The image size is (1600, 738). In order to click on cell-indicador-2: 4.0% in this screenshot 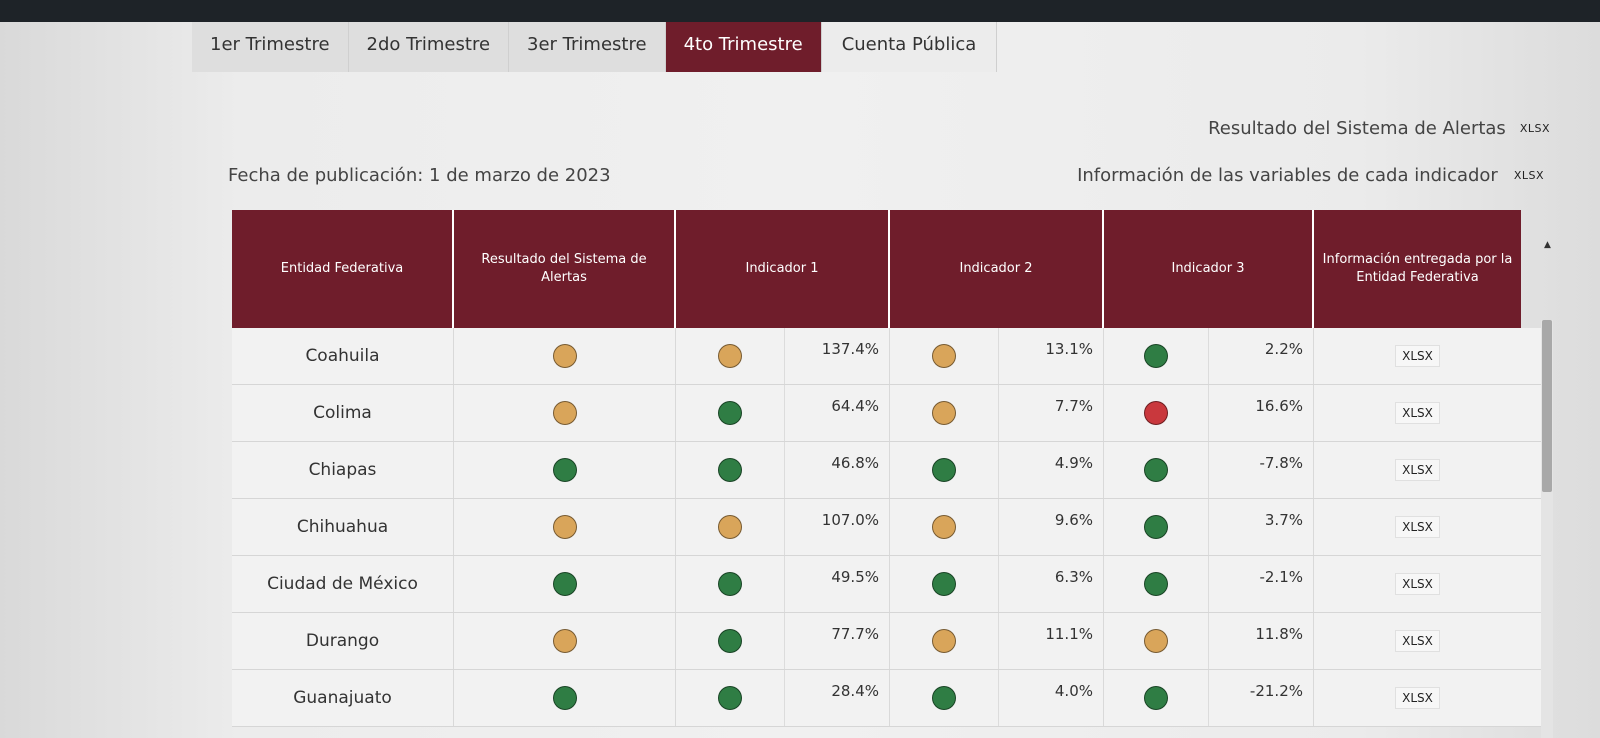, I will do `click(997, 698)`.